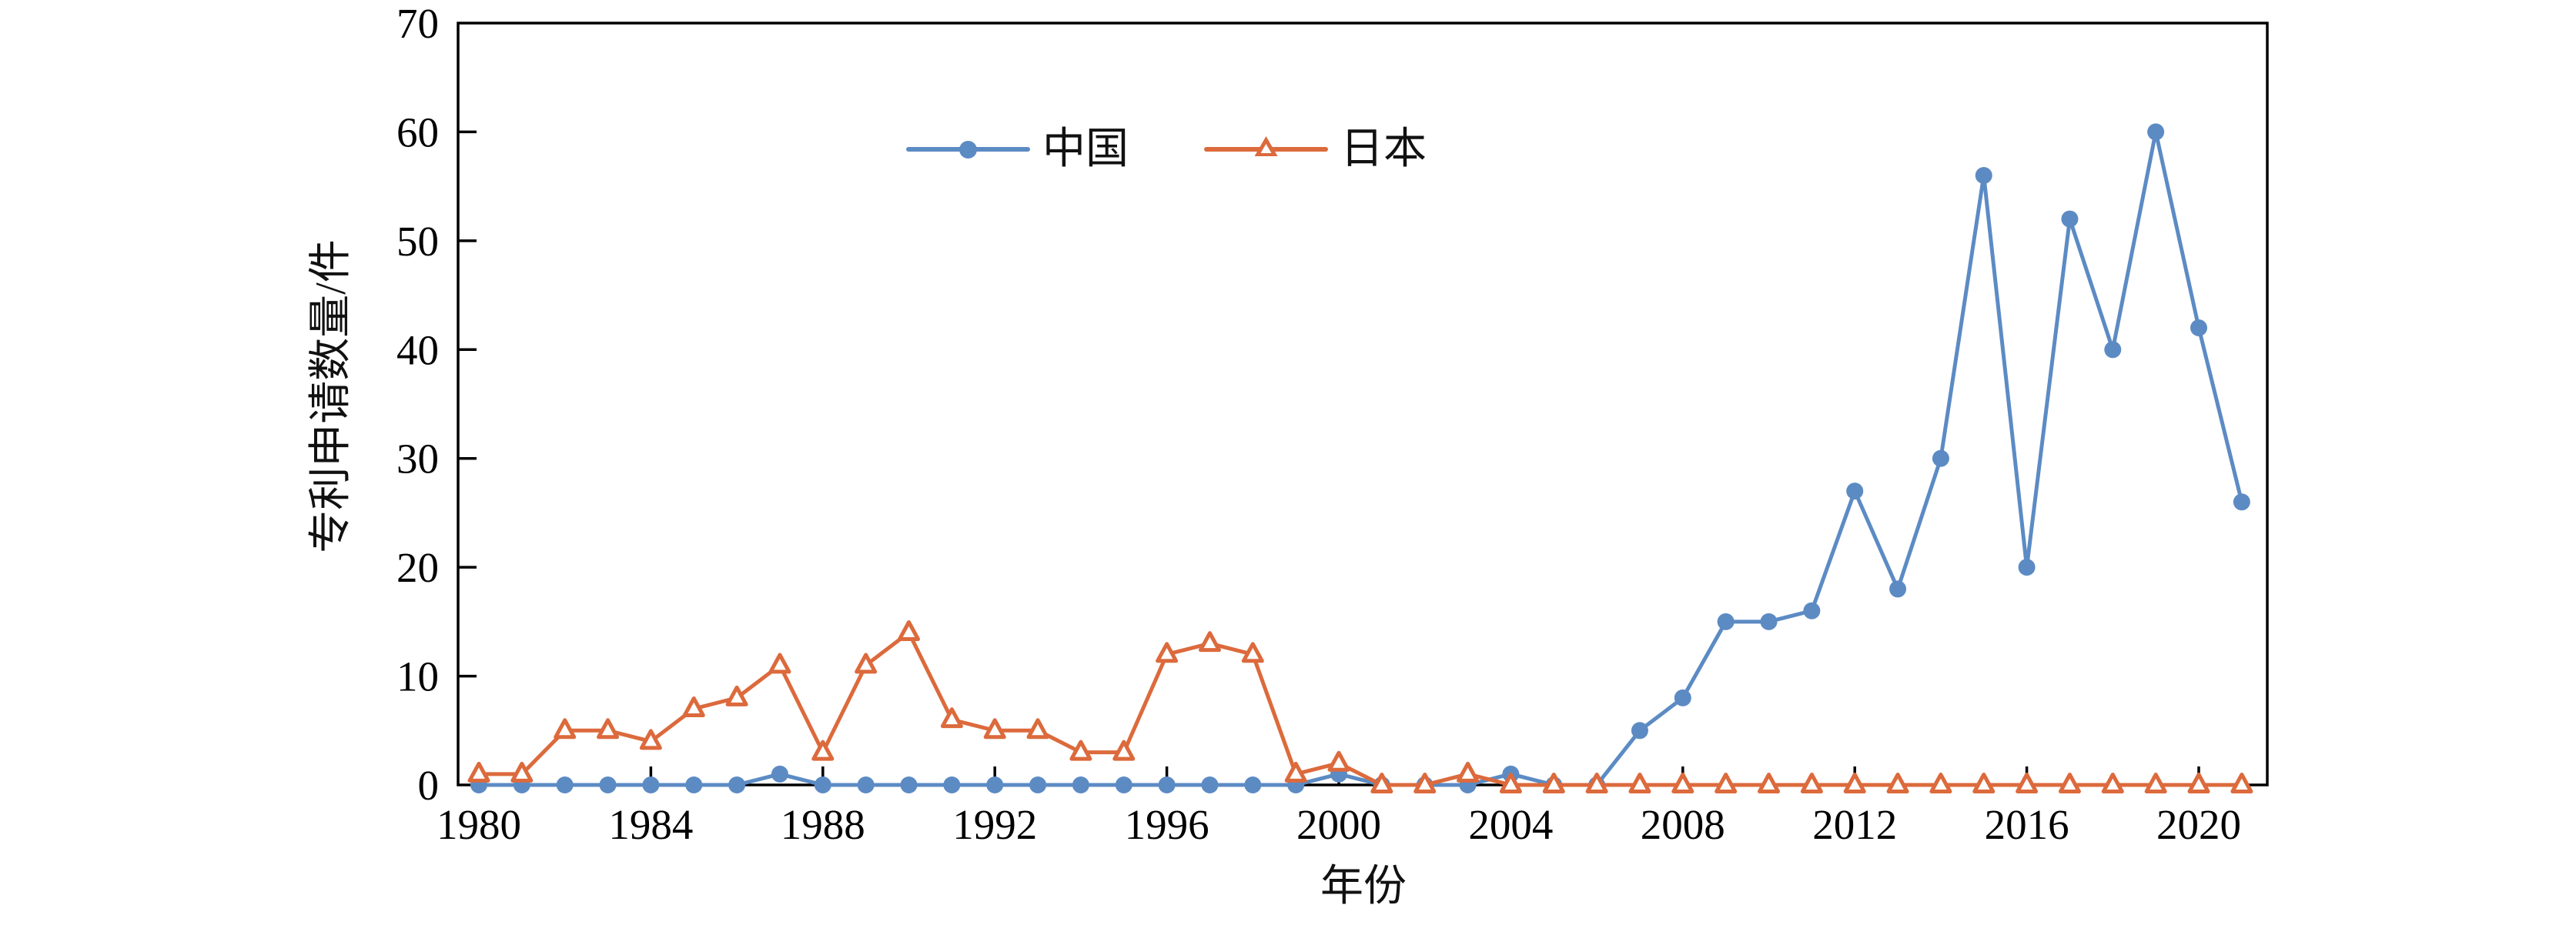  Describe the element at coordinates (418, 350) in the screenshot. I see `y-tick-label: 40` at that location.